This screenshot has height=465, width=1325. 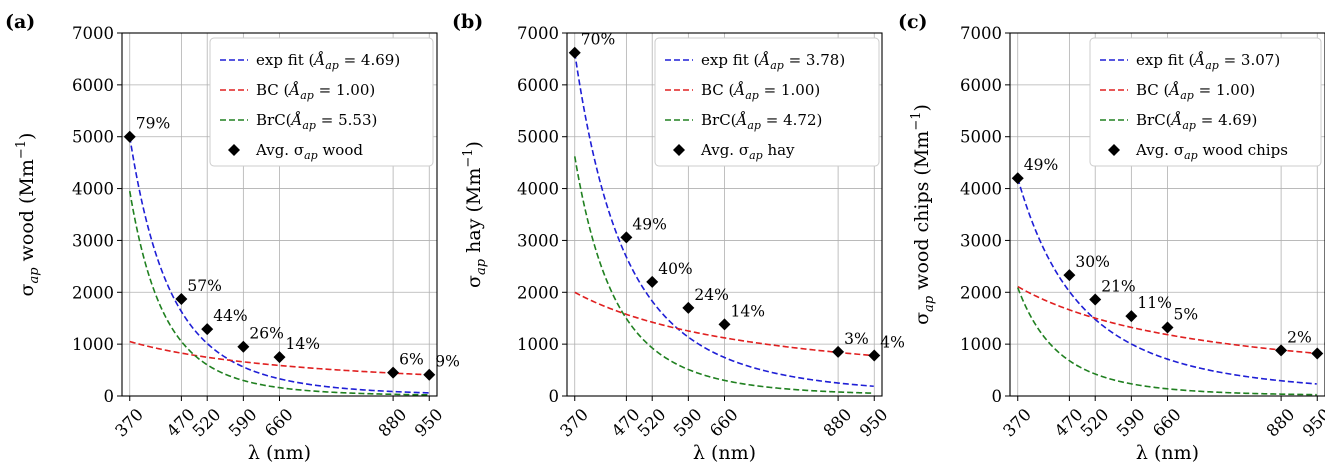 I want to click on legend-label-post: = 4.72), so click(x=791, y=120).